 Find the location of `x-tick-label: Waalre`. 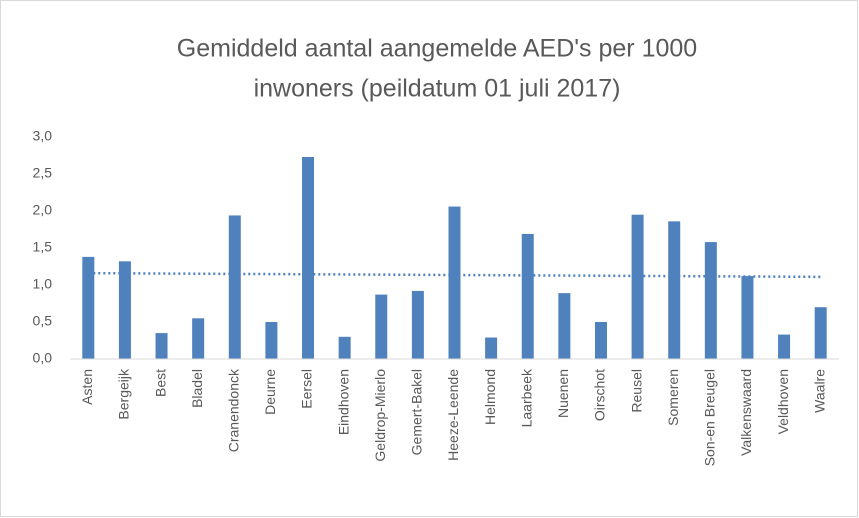

x-tick-label: Waalre is located at coordinates (819, 391).